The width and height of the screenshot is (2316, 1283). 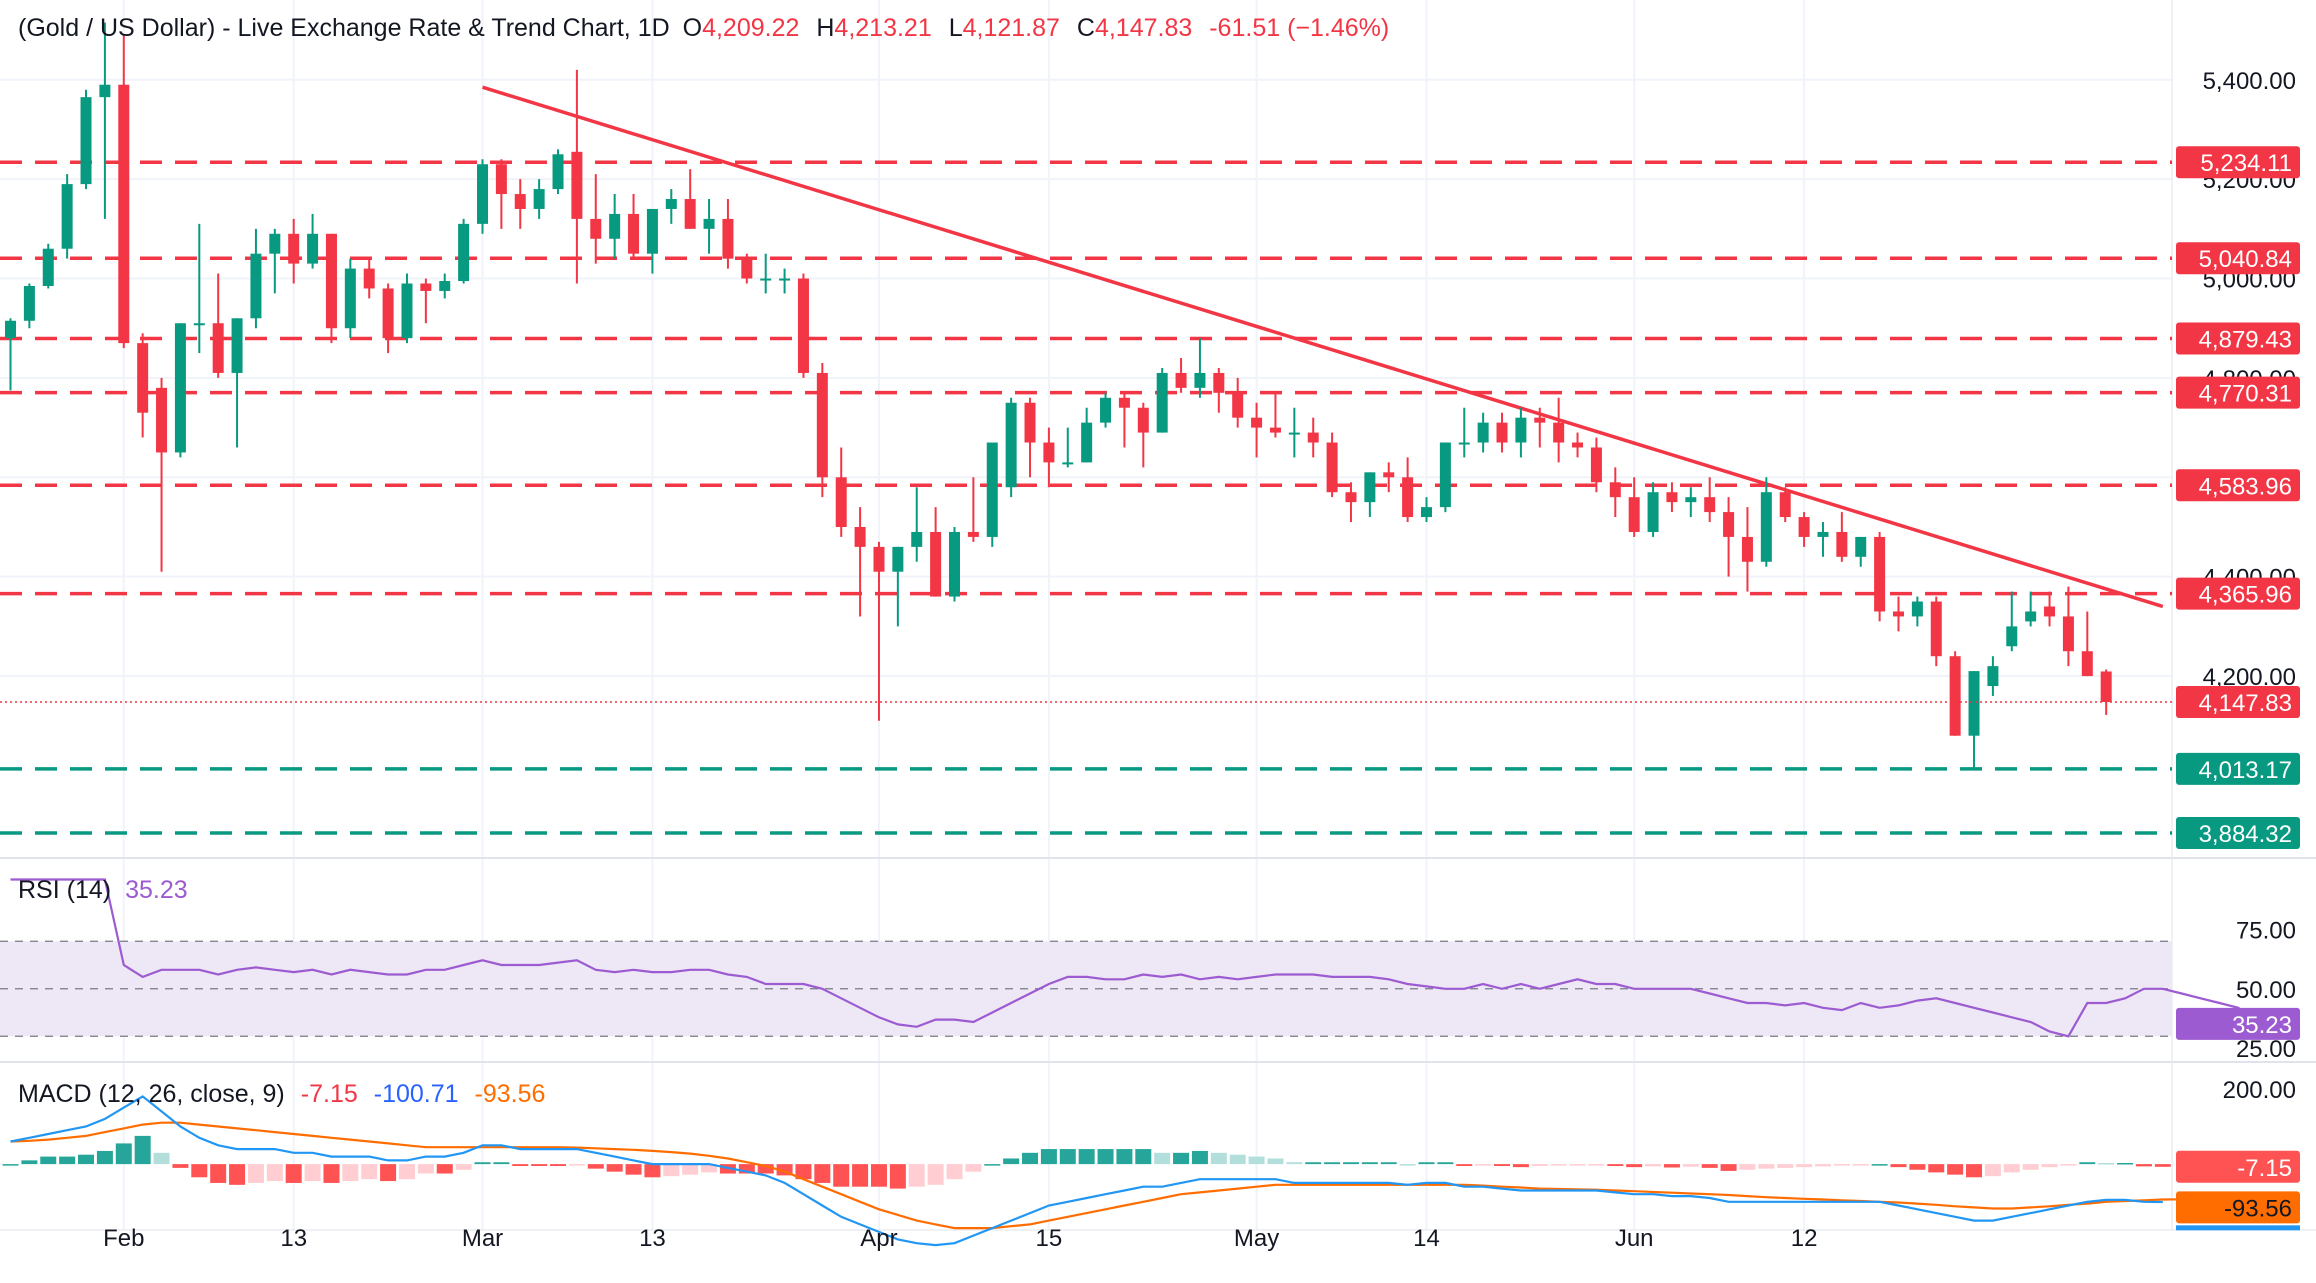 What do you see at coordinates (416, 1094) in the screenshot?
I see `macd-line-value: -100.71` at bounding box center [416, 1094].